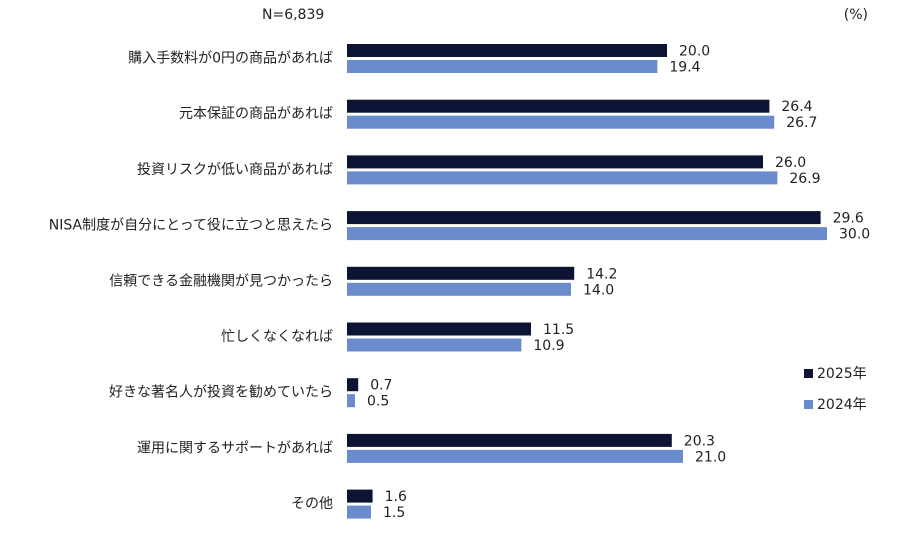 Image resolution: width=900 pixels, height=536 pixels. Describe the element at coordinates (230, 59) in the screenshot. I see `category-label: 購入手数料が0円の商品があれば` at that location.